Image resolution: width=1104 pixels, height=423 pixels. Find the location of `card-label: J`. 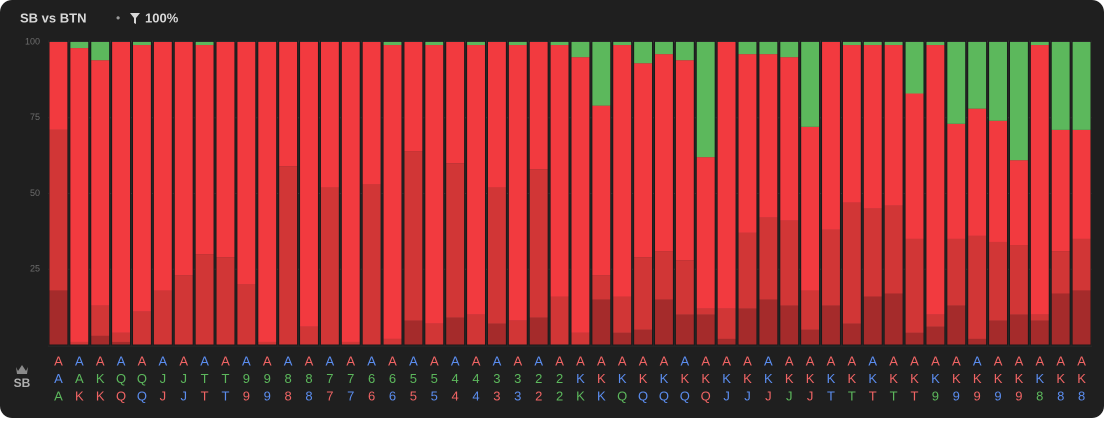

card-label: J is located at coordinates (726, 395).